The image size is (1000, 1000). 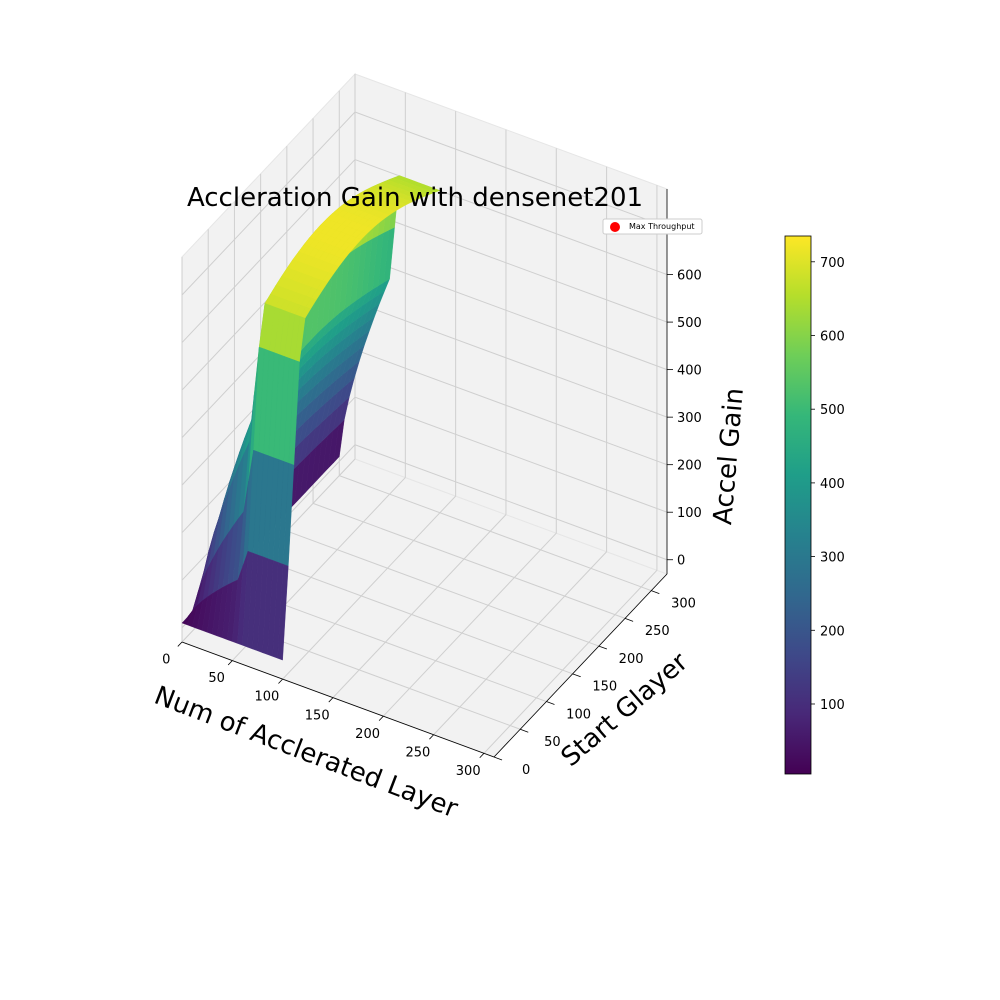 What do you see at coordinates (311, 418) in the screenshot?
I see `surface-plot` at bounding box center [311, 418].